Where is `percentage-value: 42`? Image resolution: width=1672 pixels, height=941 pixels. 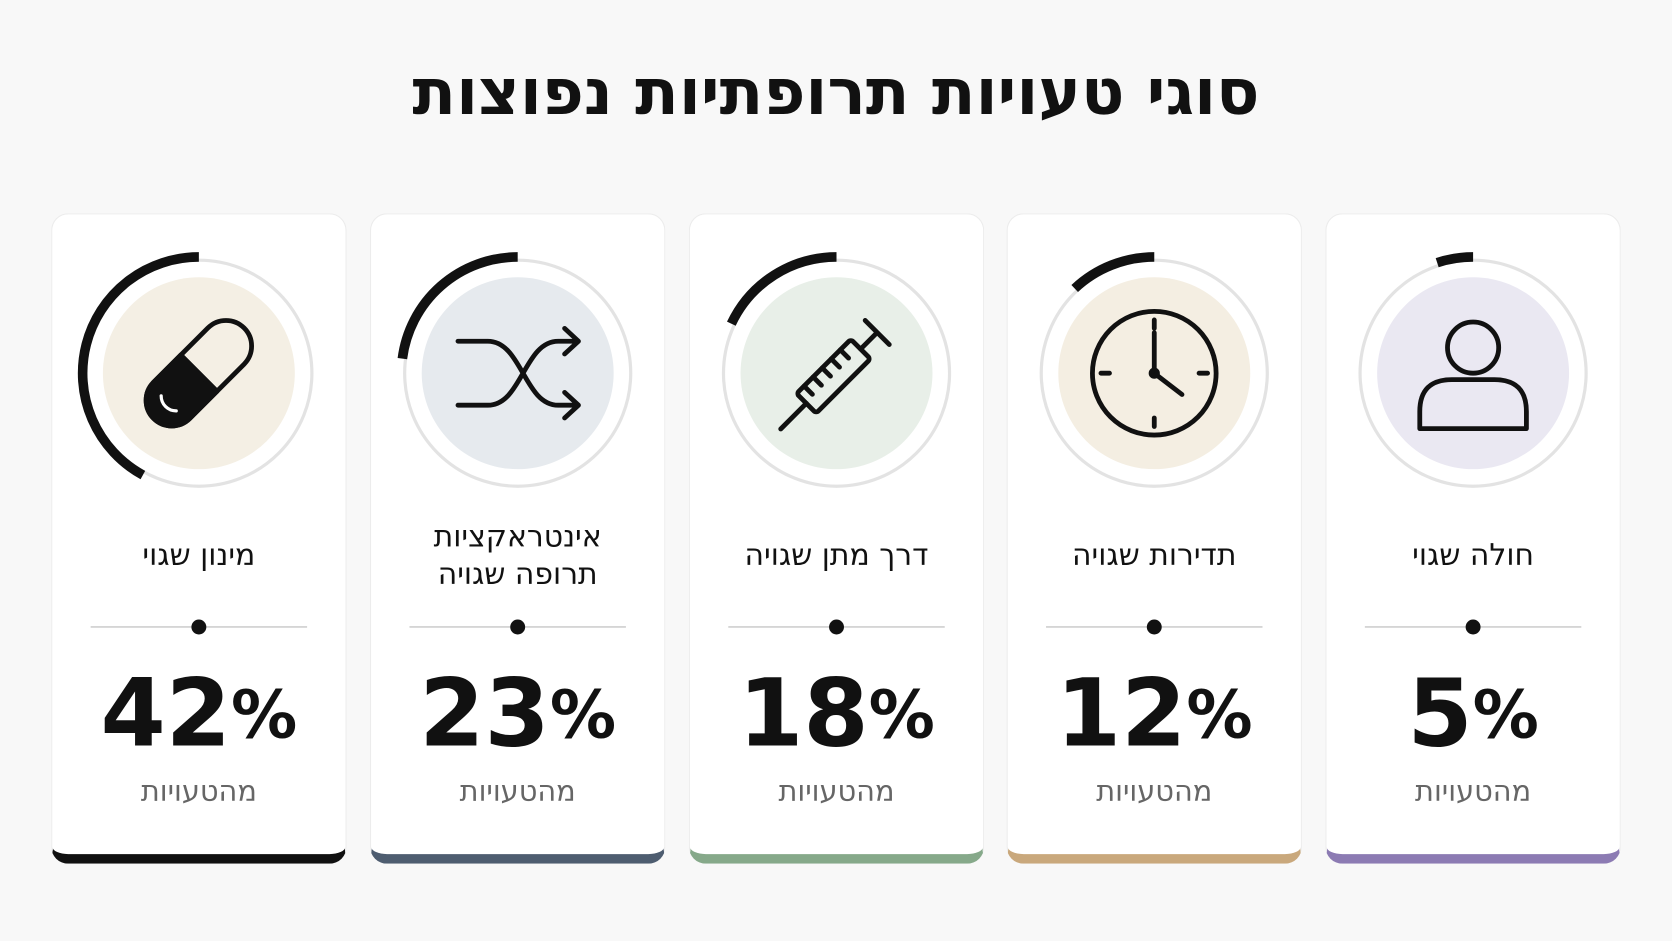
percentage-value: 42 is located at coordinates (165, 714).